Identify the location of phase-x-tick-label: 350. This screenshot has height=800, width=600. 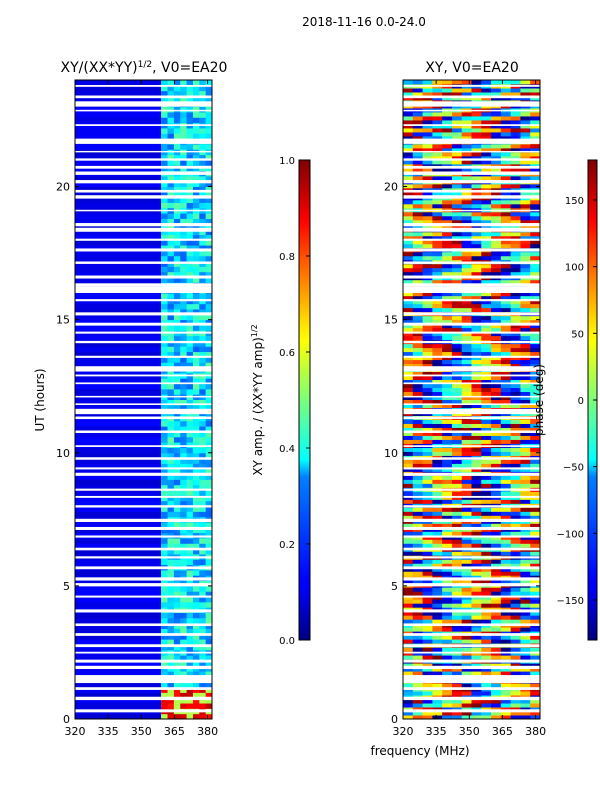
(469, 731).